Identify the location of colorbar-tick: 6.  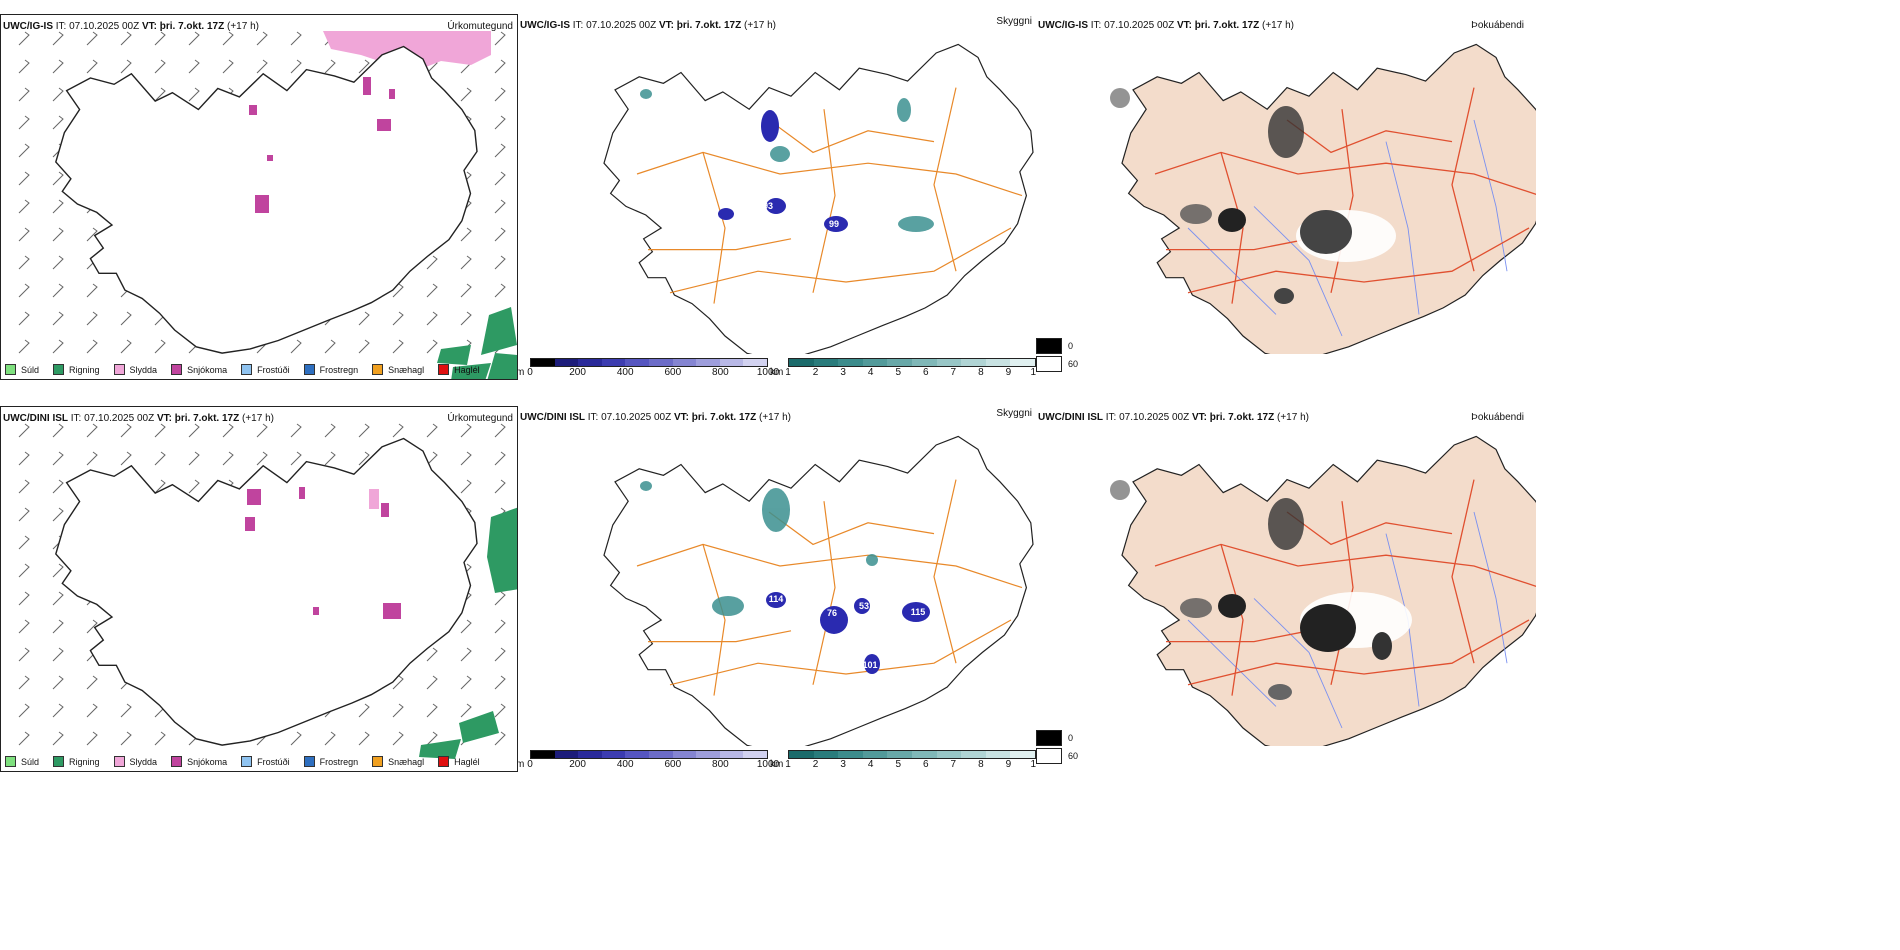
(925, 764).